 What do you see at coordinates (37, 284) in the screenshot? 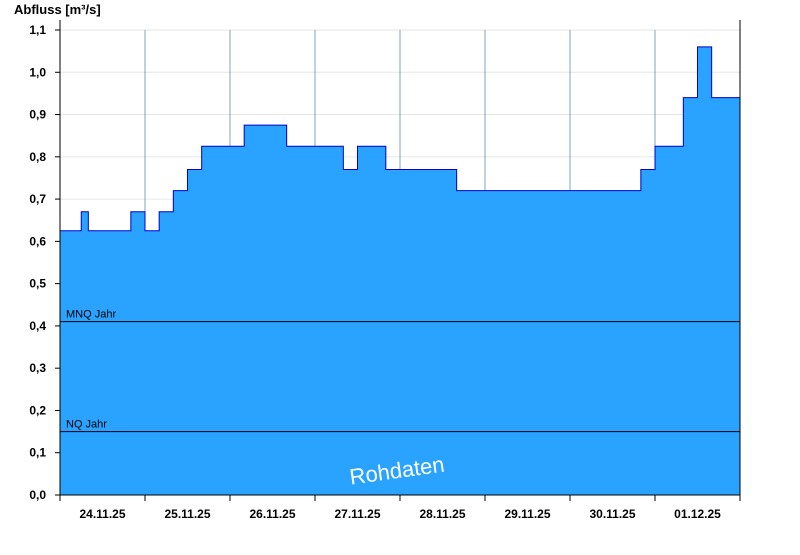
I see `y-tick-label: 0,5` at bounding box center [37, 284].